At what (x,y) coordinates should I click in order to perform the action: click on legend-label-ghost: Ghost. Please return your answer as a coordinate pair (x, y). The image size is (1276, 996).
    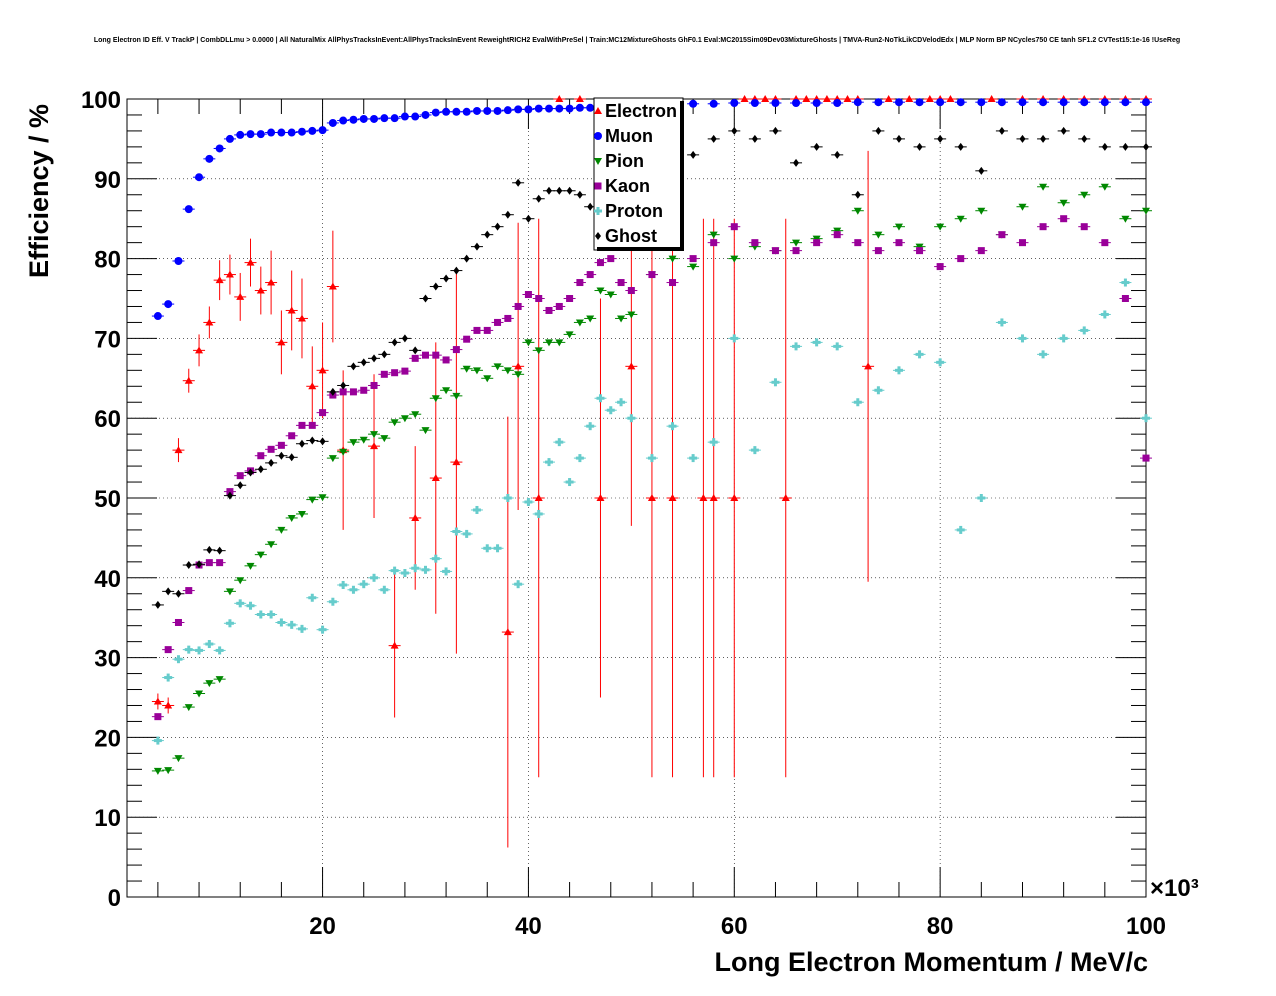
    Looking at the image, I should click on (631, 236).